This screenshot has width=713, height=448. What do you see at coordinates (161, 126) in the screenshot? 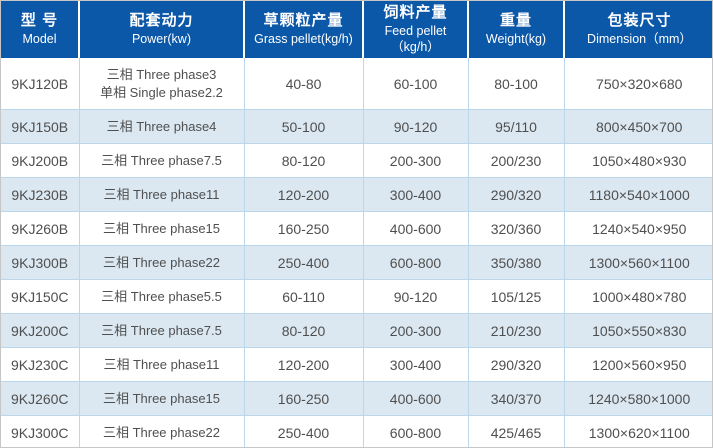
I see `power-line: 三相 Three phase4` at bounding box center [161, 126].